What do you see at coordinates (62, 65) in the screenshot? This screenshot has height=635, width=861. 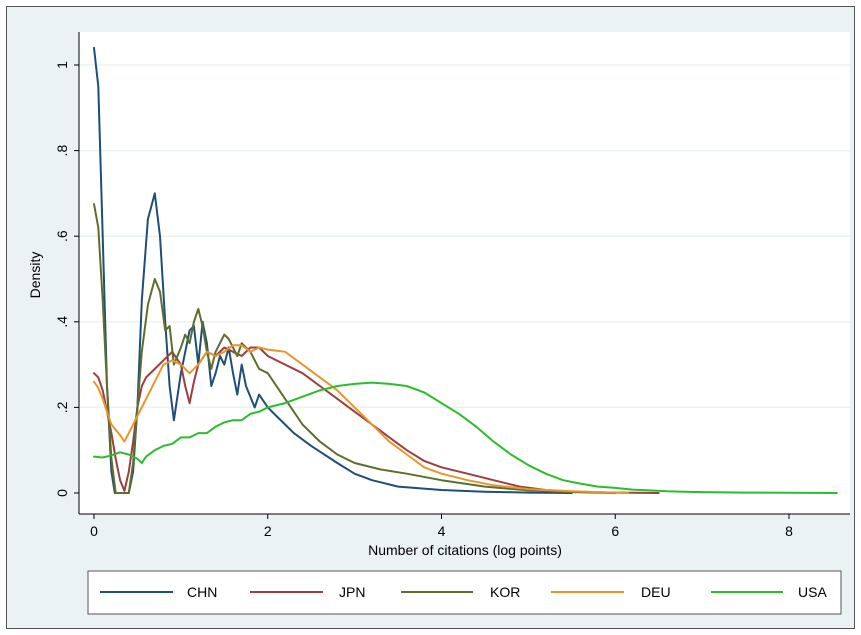 I see `y-tick-label-5: 1` at bounding box center [62, 65].